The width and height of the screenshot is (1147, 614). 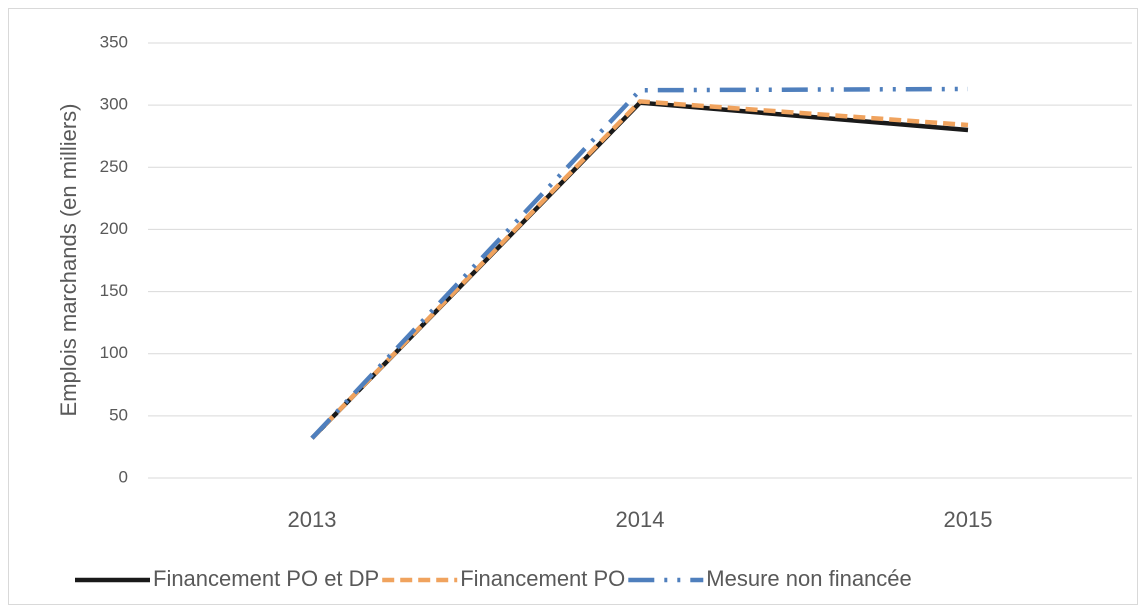 What do you see at coordinates (114, 166) in the screenshot?
I see `y-tick-label: 250` at bounding box center [114, 166].